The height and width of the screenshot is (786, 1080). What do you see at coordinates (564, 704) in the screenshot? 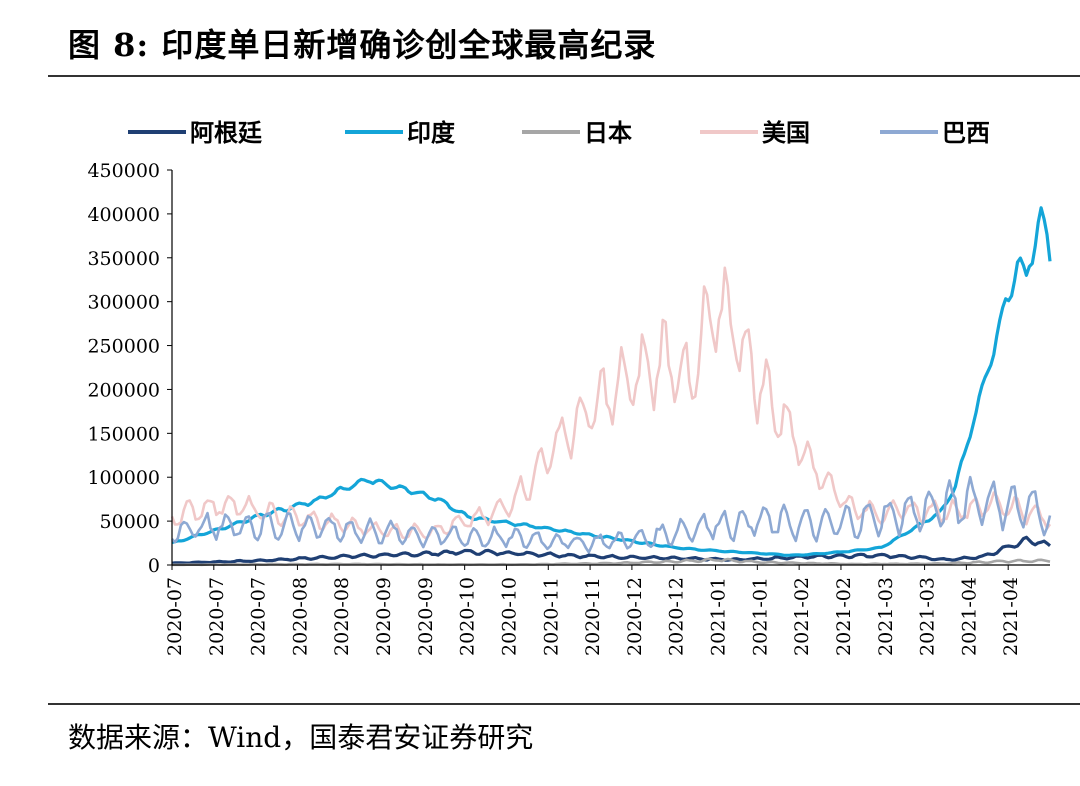
I see `bottom-rule` at bounding box center [564, 704].